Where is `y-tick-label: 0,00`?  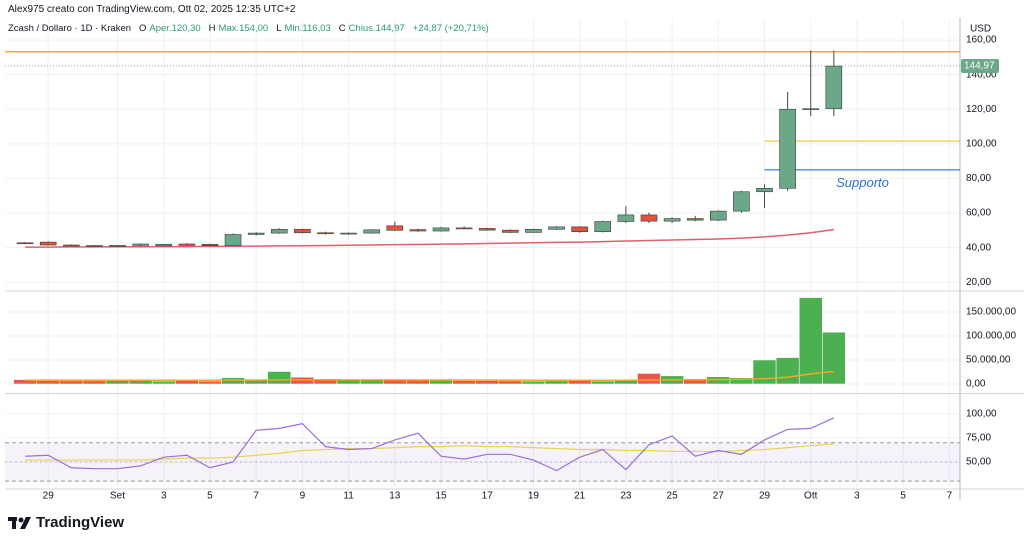
y-tick-label: 0,00 is located at coordinates (976, 384).